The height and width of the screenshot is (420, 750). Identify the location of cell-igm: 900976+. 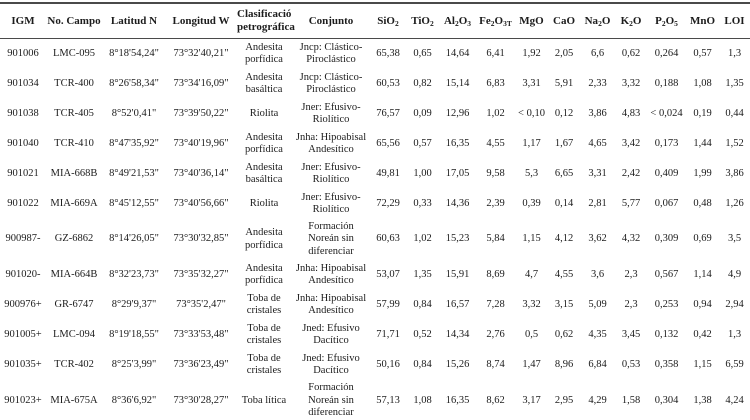
(23, 304).